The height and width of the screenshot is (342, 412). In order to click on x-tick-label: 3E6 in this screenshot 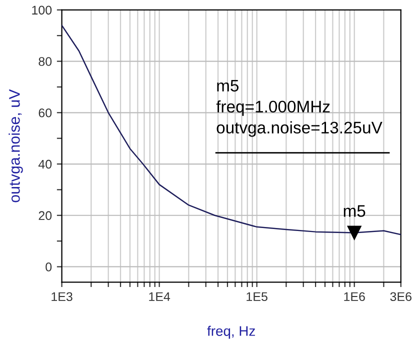, I will do `click(401, 297)`.